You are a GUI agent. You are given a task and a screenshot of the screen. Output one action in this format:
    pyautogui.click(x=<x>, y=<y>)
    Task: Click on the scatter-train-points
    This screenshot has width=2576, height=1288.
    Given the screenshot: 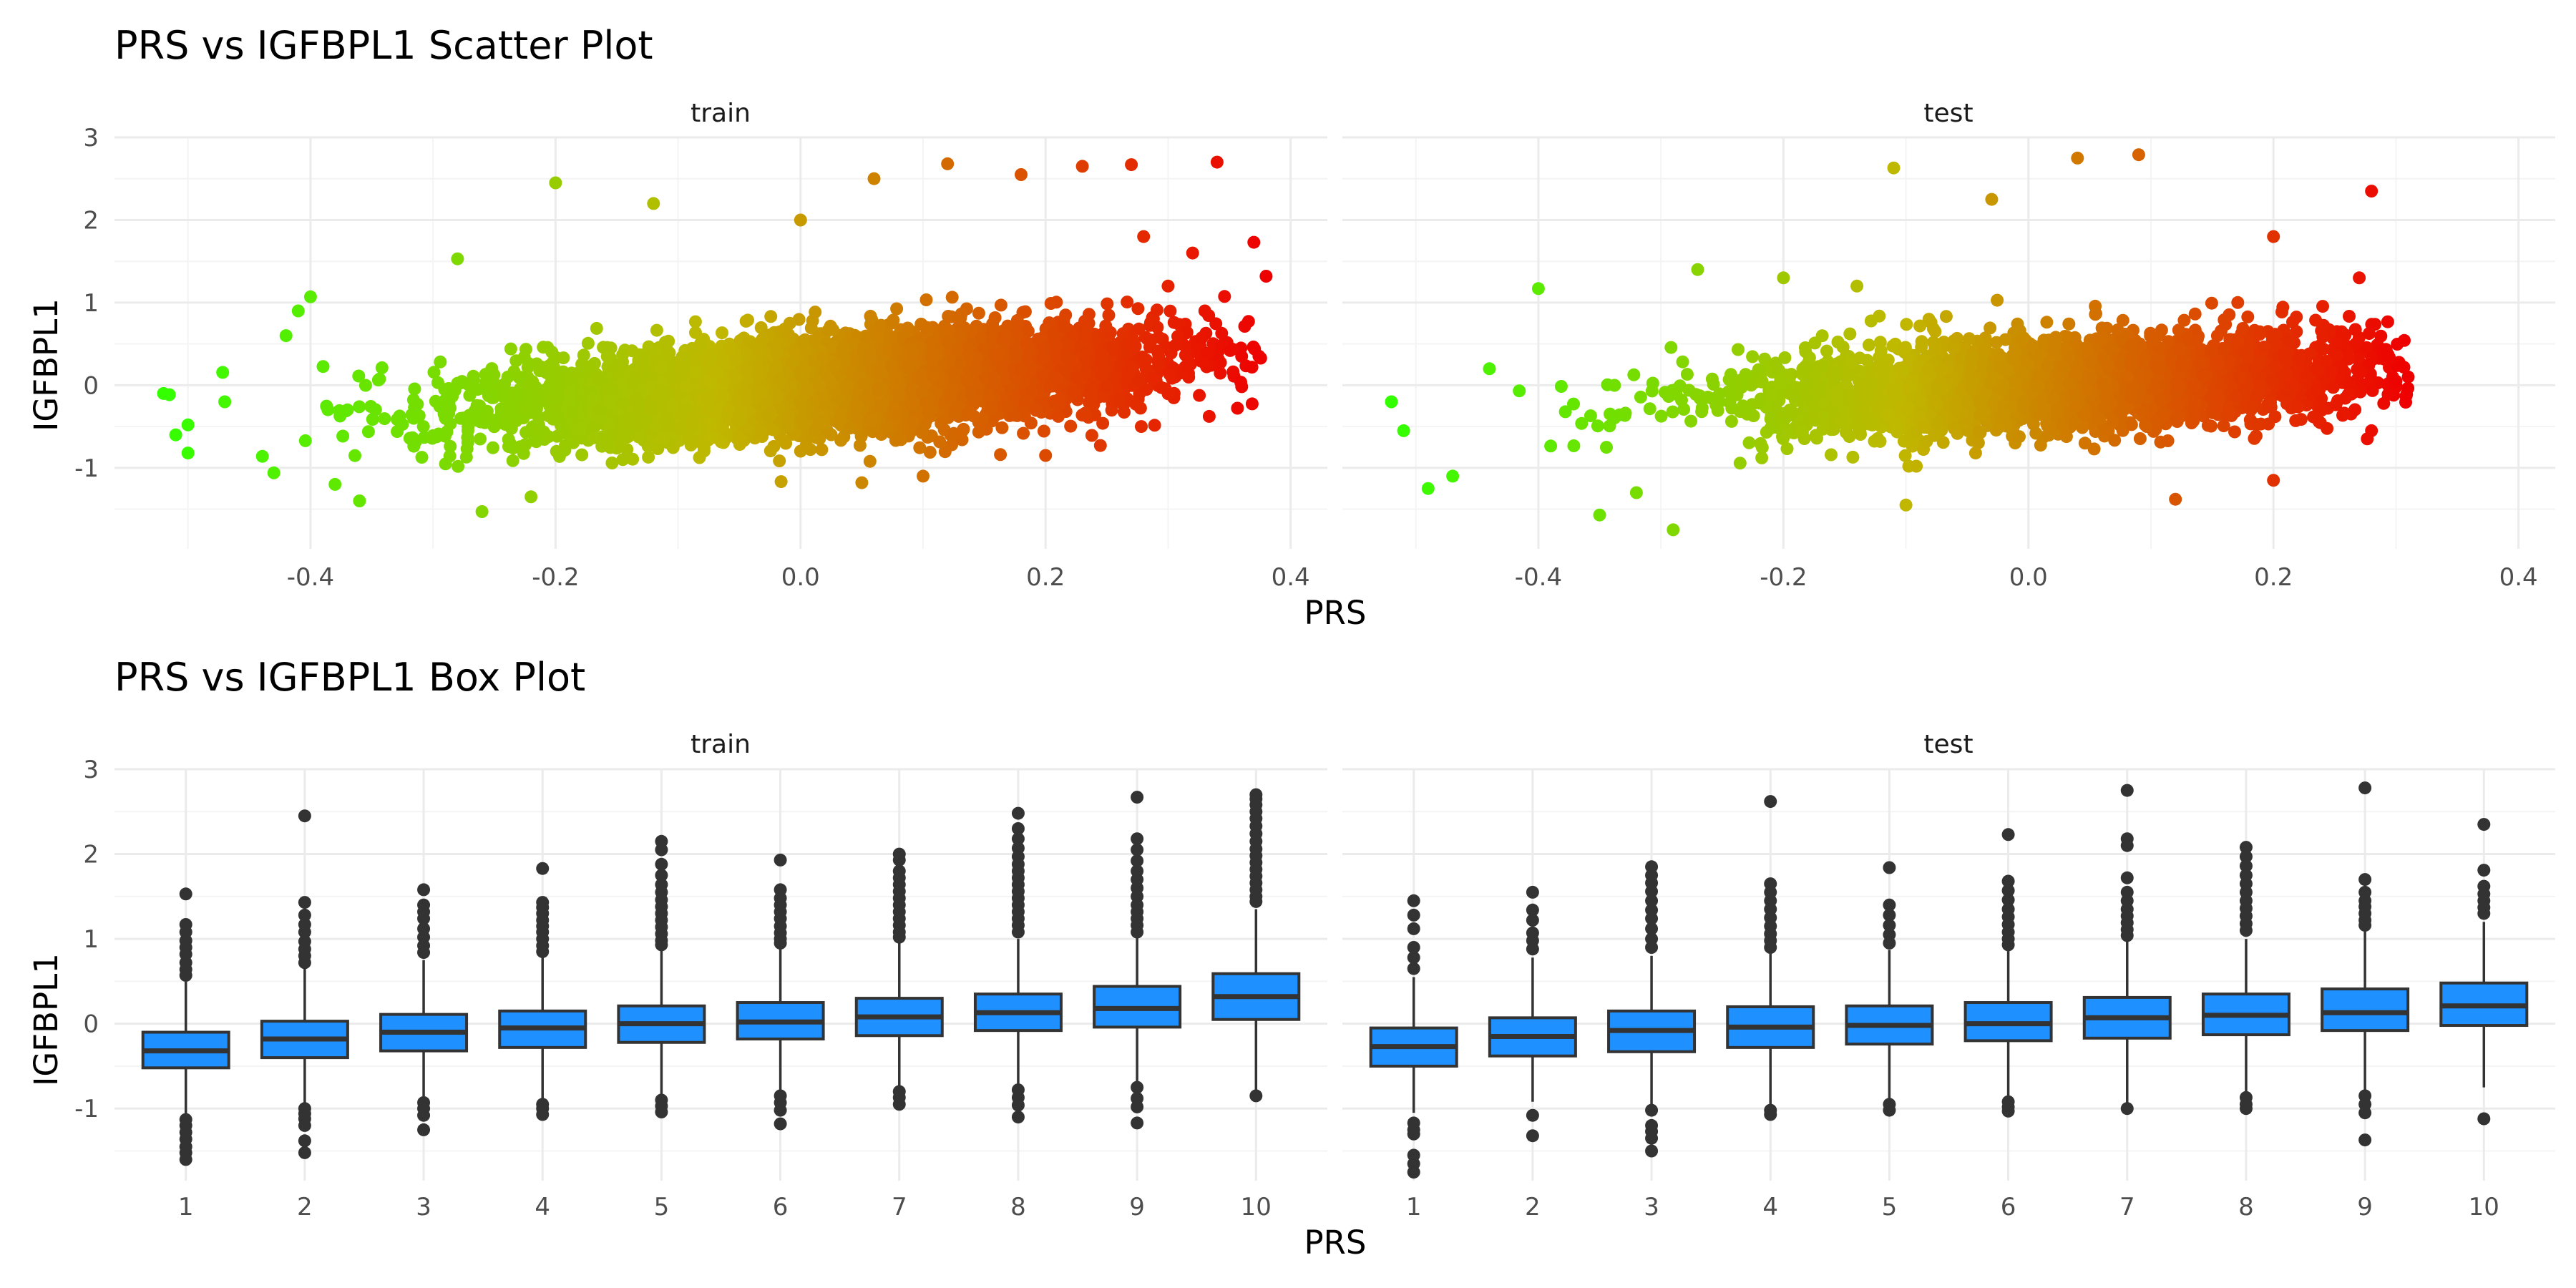 What is the action you would take?
    pyautogui.click(x=715, y=336)
    